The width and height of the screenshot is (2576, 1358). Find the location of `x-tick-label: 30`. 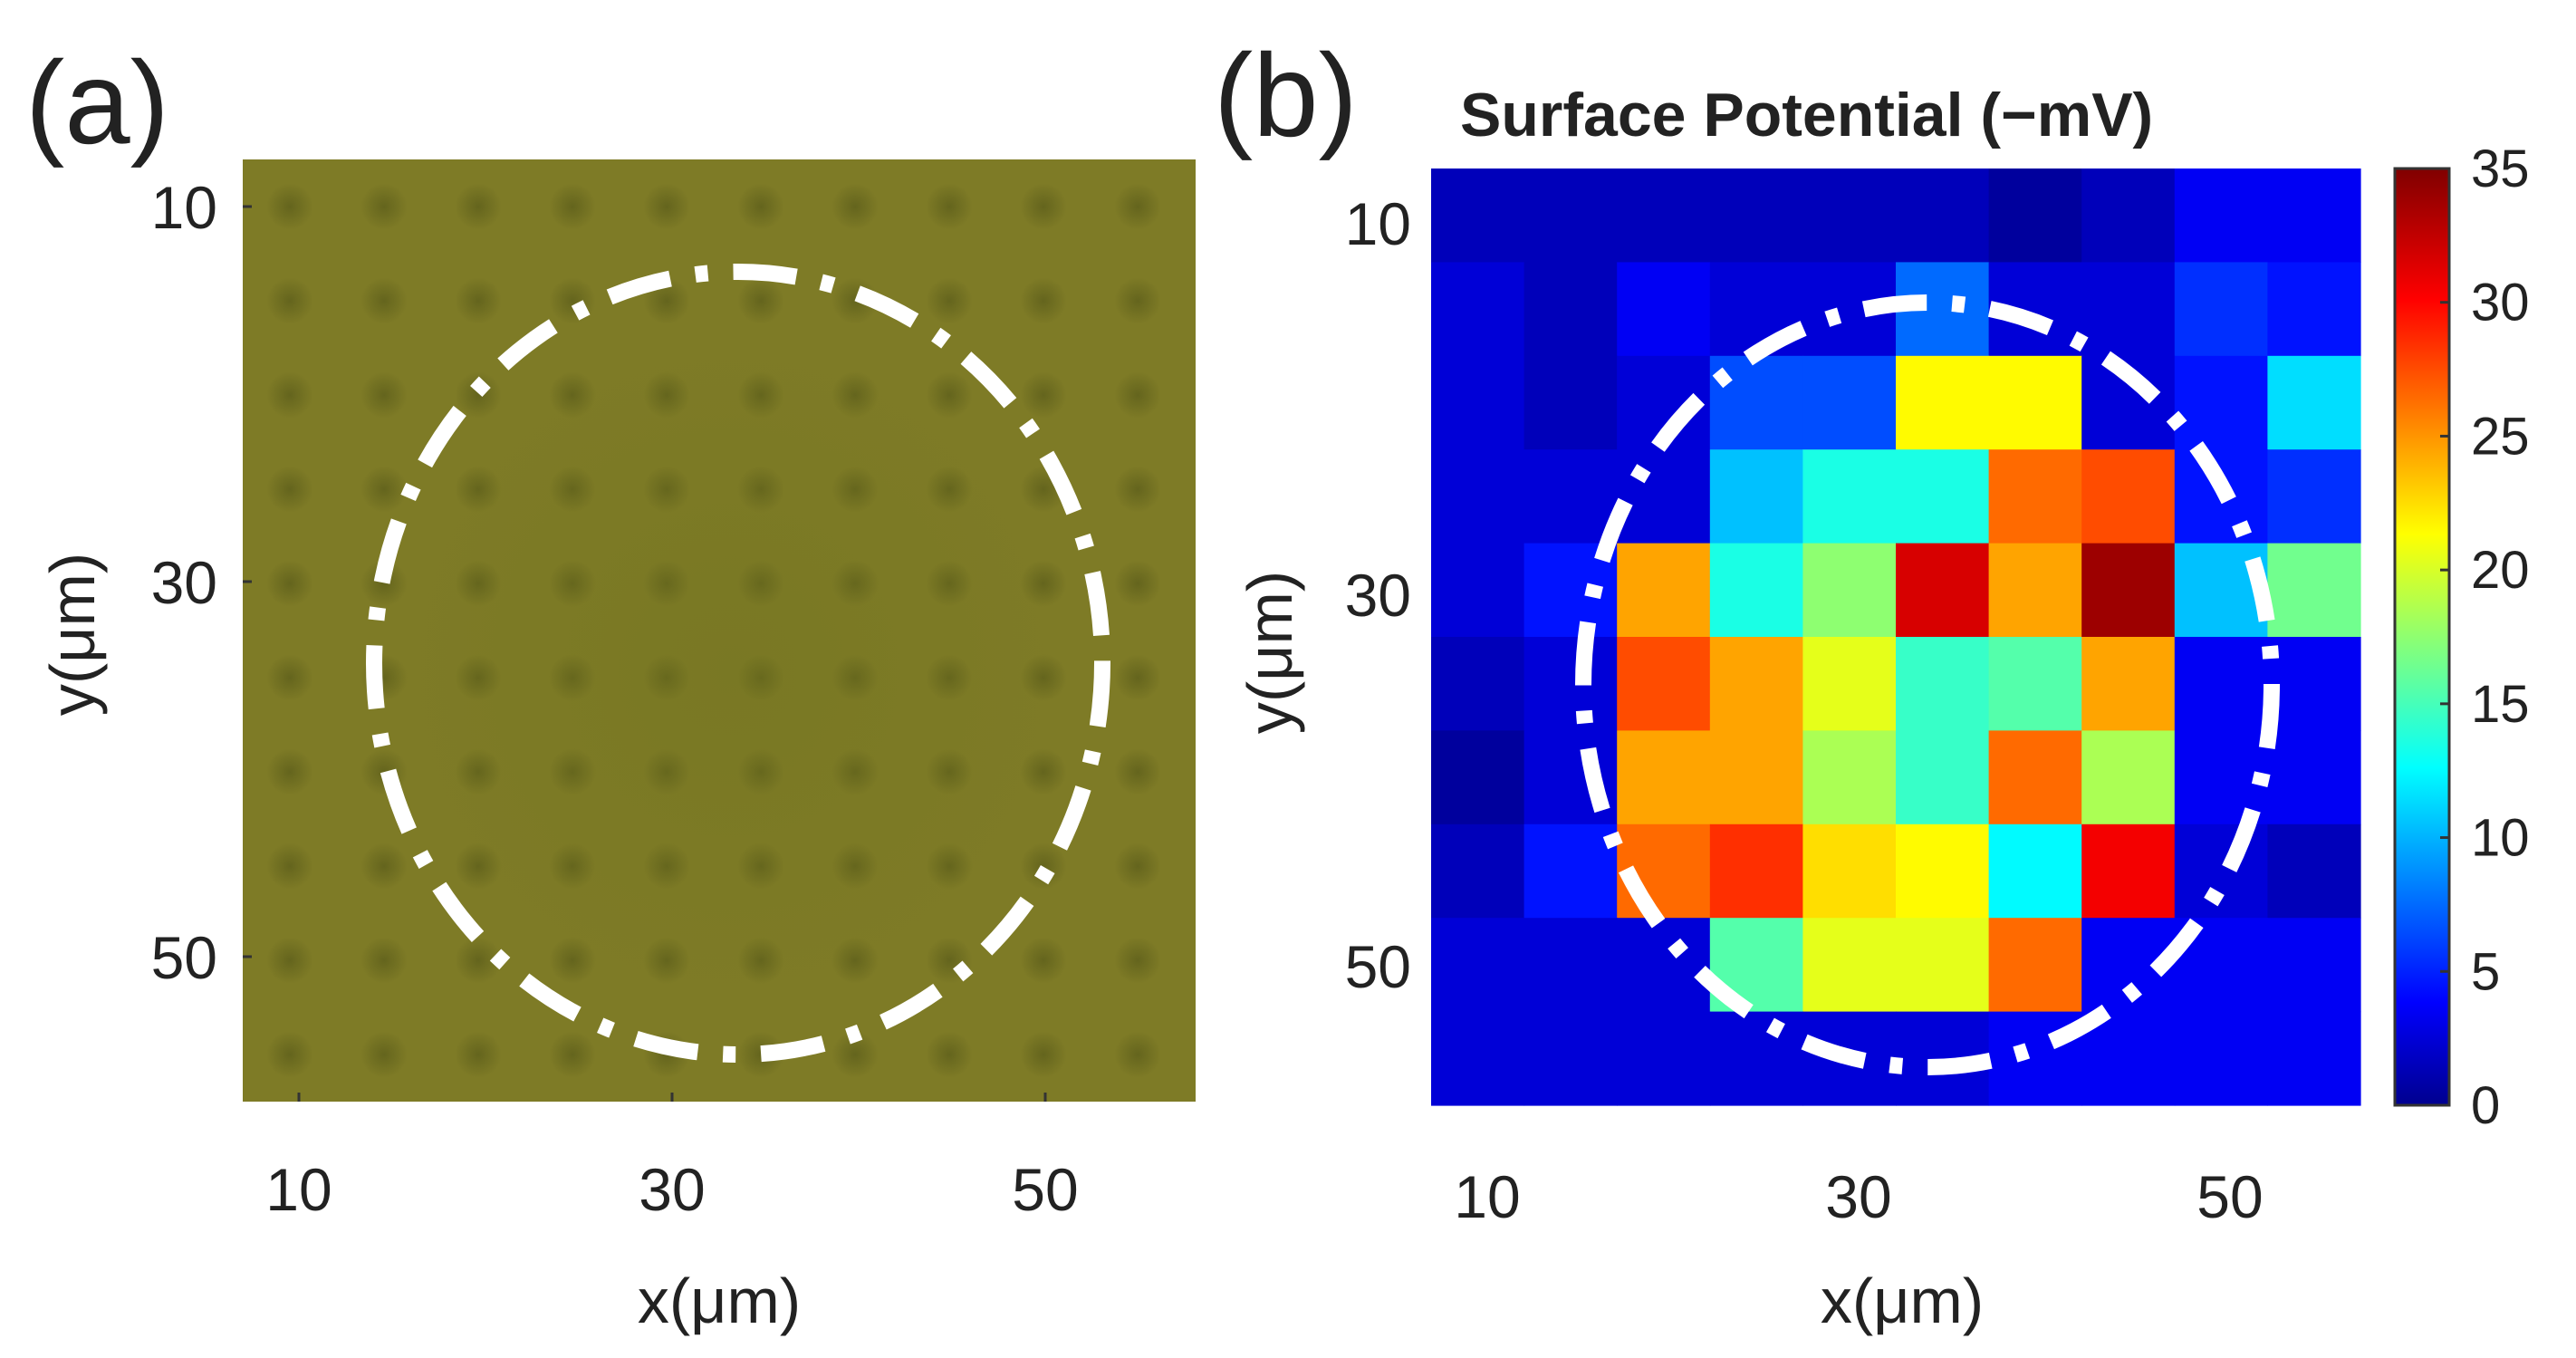

x-tick-label: 30 is located at coordinates (1858, 1196).